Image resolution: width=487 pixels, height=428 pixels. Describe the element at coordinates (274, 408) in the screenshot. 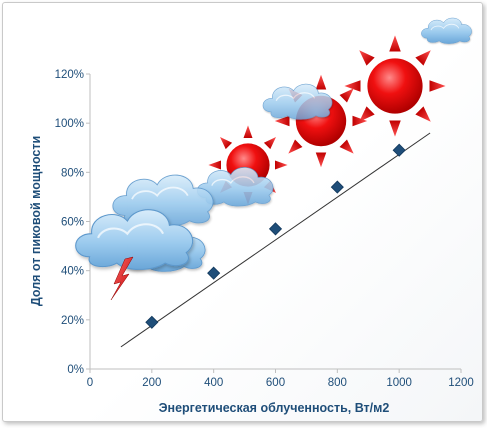

I see `x-axis-label: Энергетическая облученность, Вт/м2` at that location.